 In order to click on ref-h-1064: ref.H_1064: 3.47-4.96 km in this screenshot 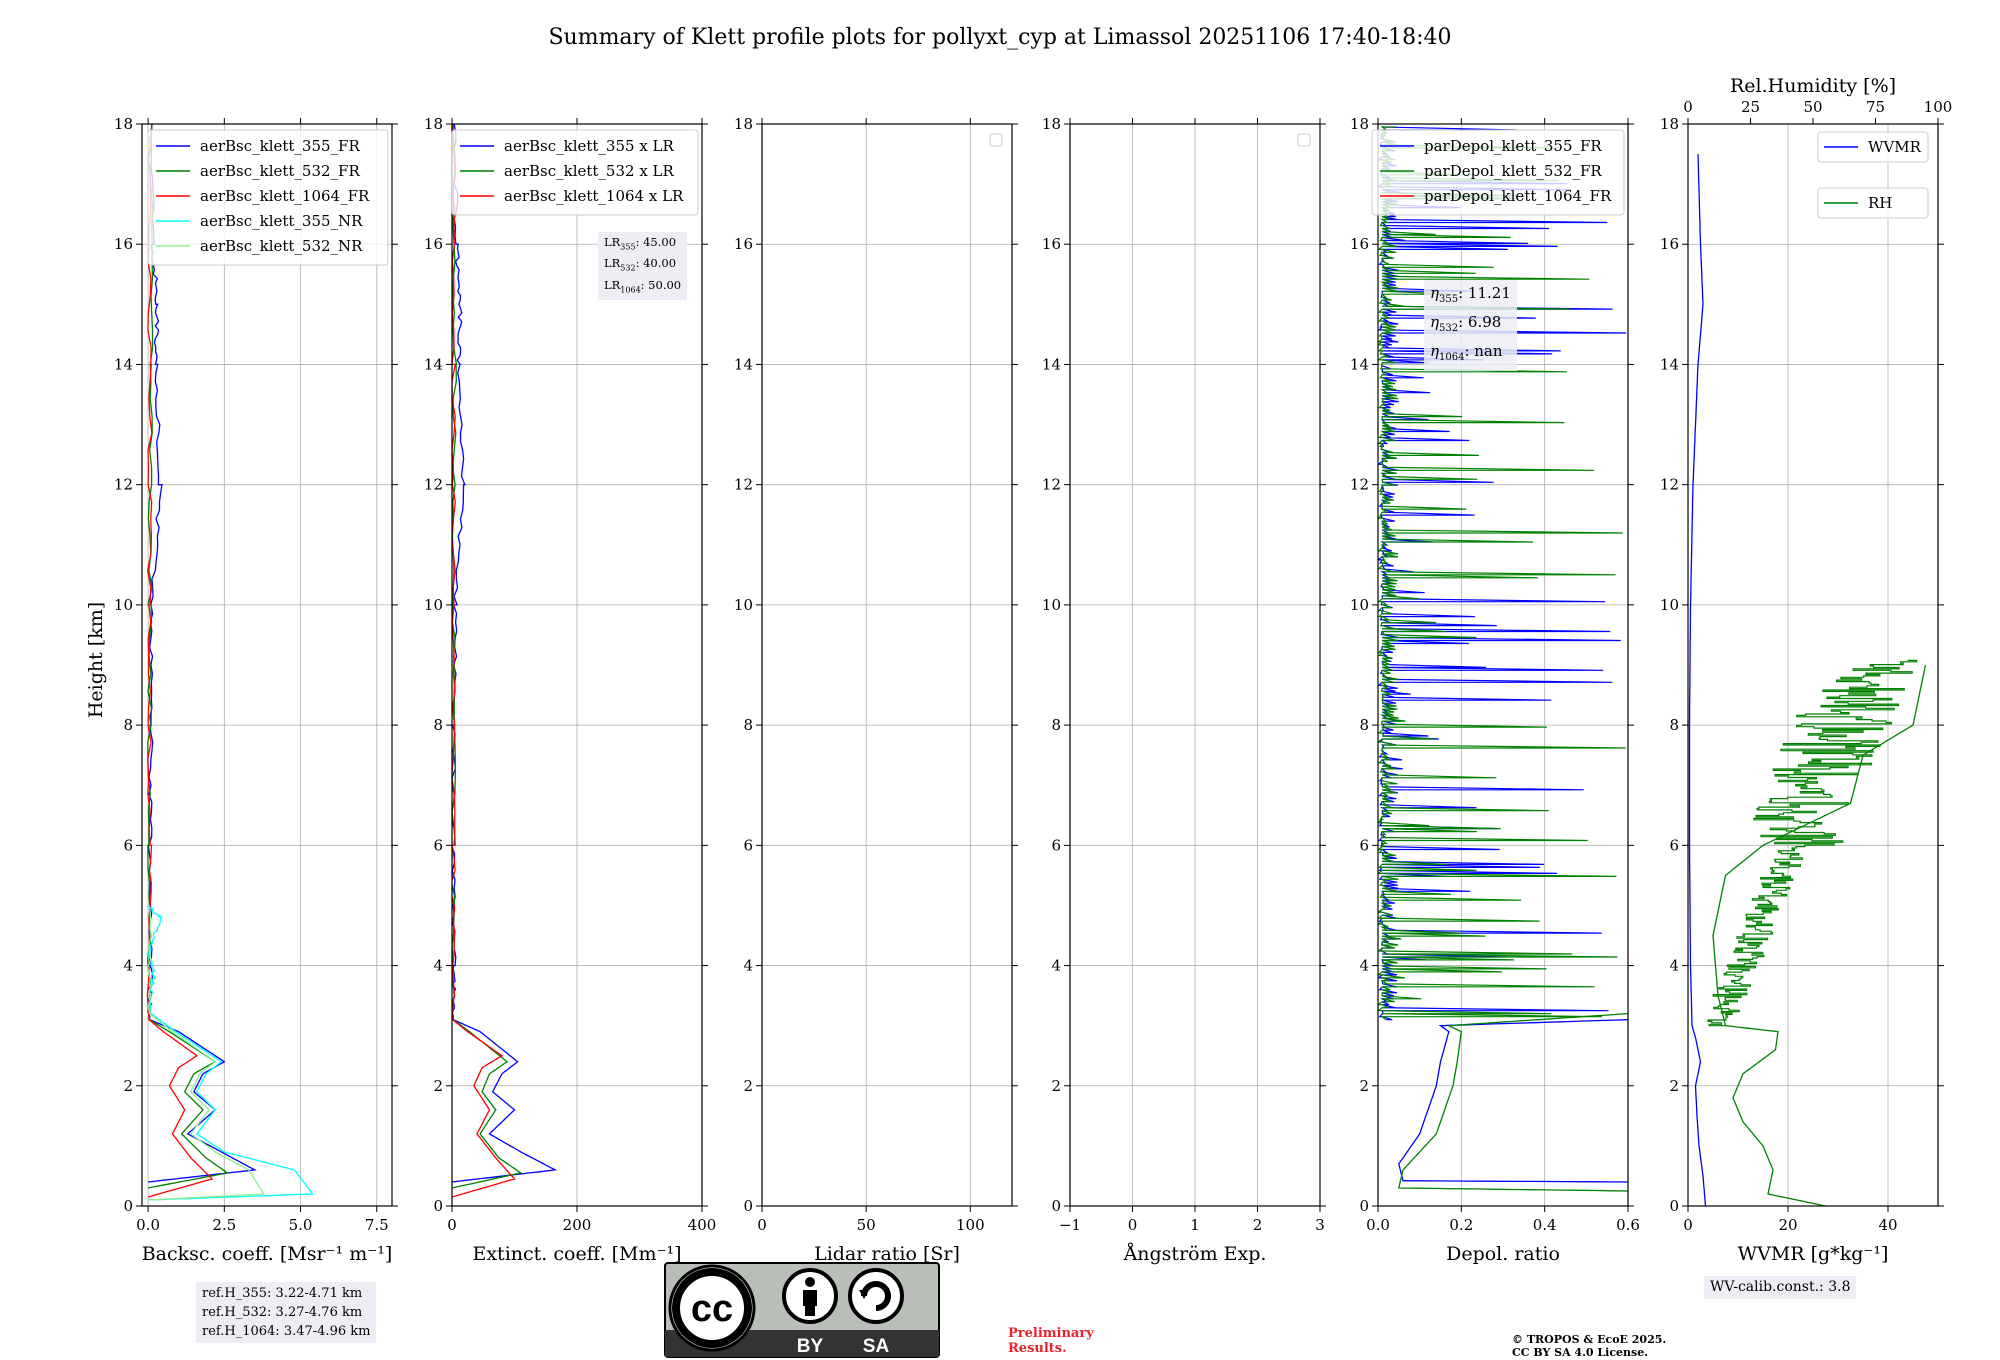, I will do `click(286, 1331)`.